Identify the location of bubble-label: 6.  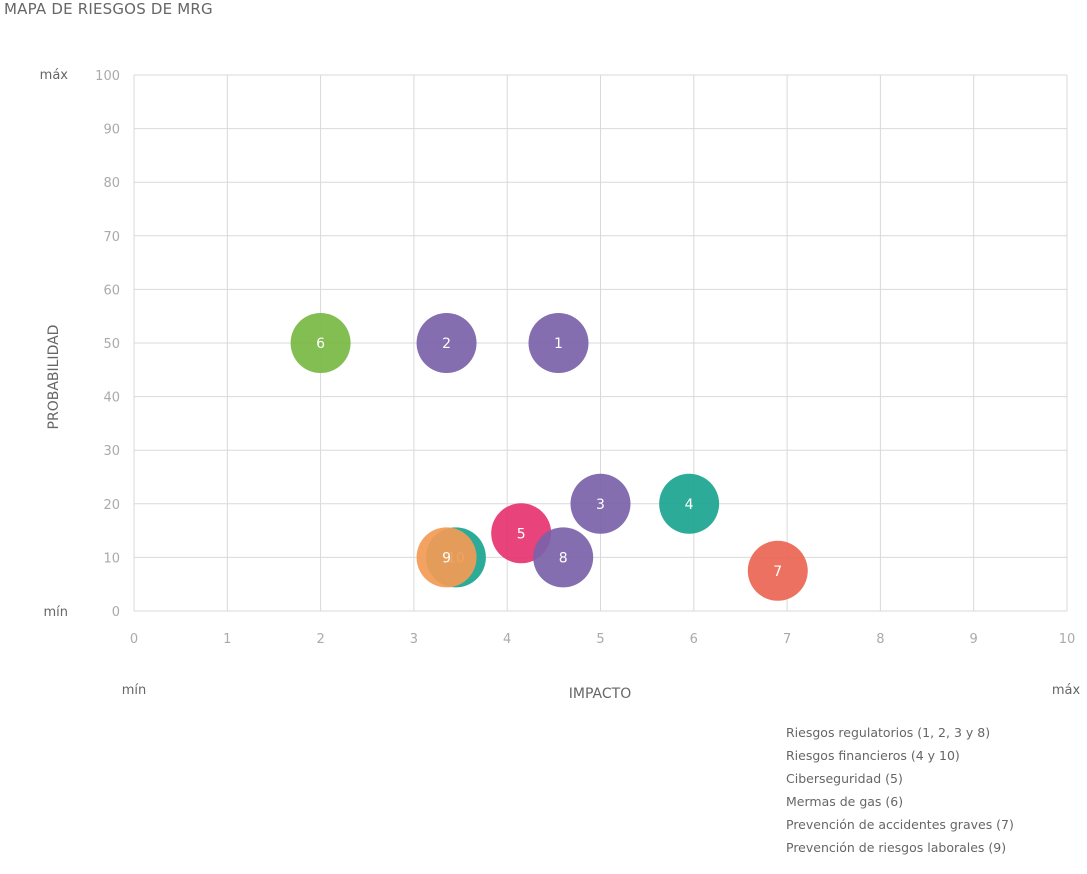
(320, 344).